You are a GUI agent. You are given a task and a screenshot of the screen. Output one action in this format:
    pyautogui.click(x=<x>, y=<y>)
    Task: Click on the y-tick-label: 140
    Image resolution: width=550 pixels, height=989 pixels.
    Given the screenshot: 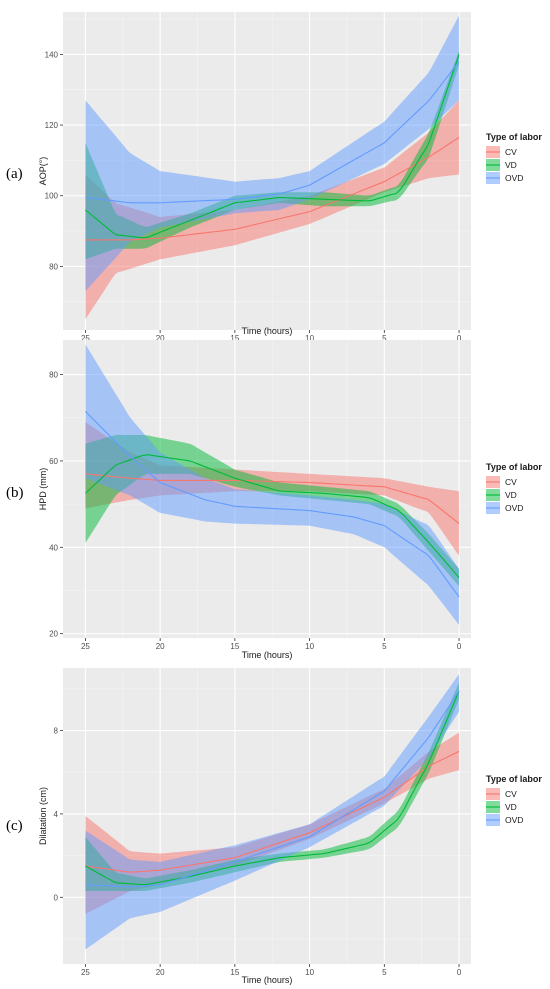 What is the action you would take?
    pyautogui.click(x=52, y=54)
    